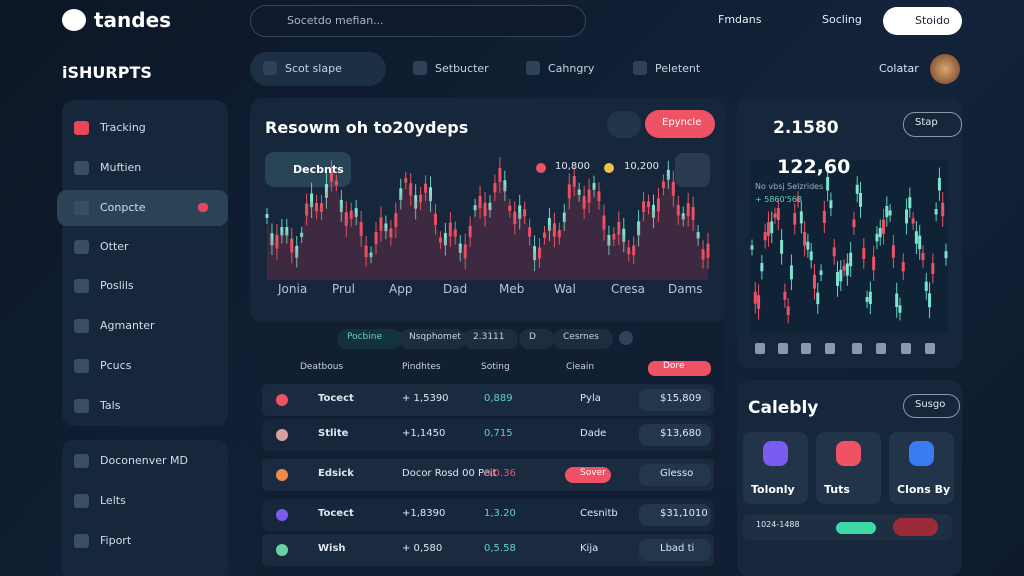 The width and height of the screenshot is (1024, 576). I want to click on category-card-label: Clons By, so click(924, 489).